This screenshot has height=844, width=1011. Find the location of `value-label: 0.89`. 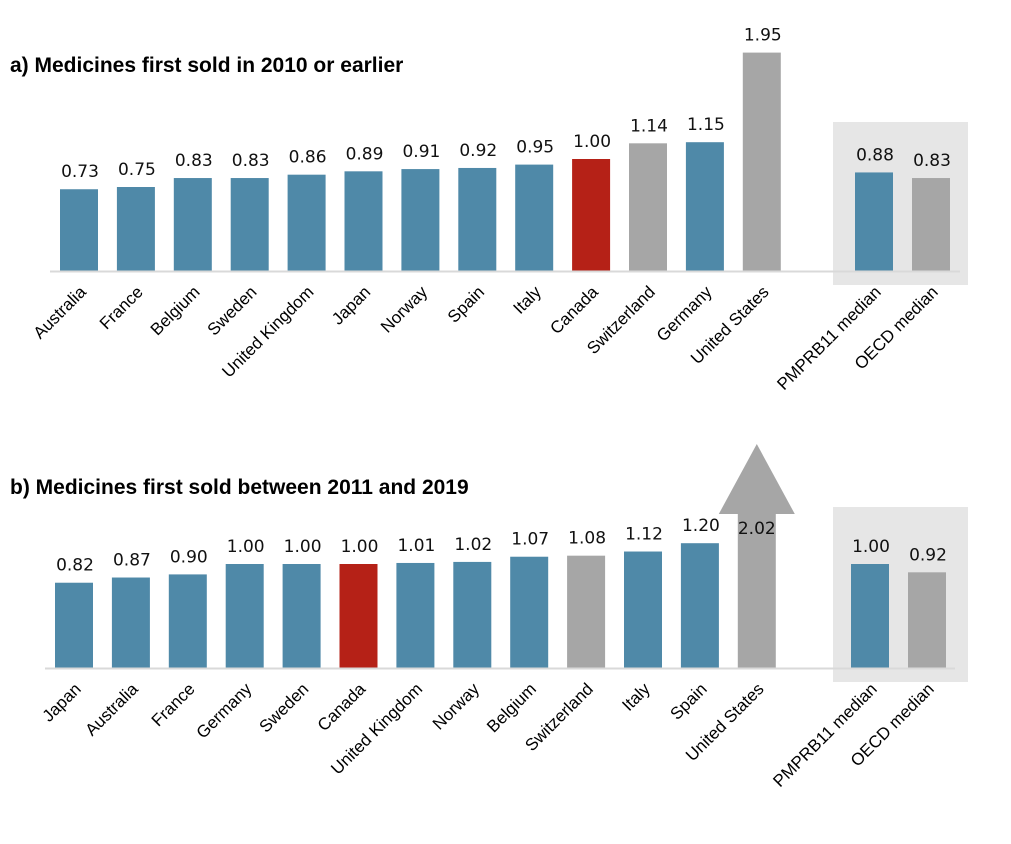

value-label: 0.89 is located at coordinates (365, 154).